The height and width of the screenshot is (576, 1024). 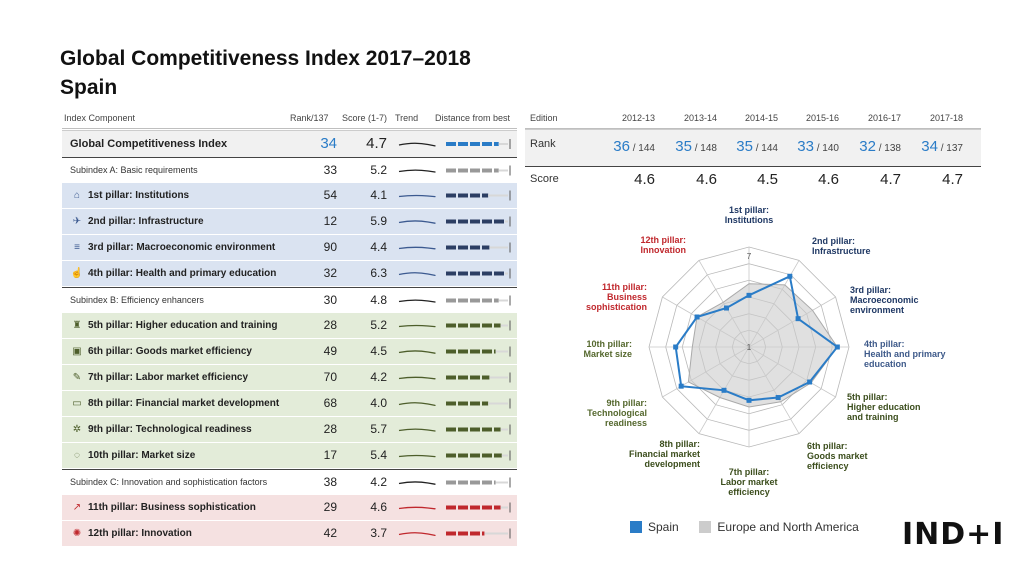 What do you see at coordinates (888, 148) in the screenshot?
I see `edition-rank-of: / 138` at bounding box center [888, 148].